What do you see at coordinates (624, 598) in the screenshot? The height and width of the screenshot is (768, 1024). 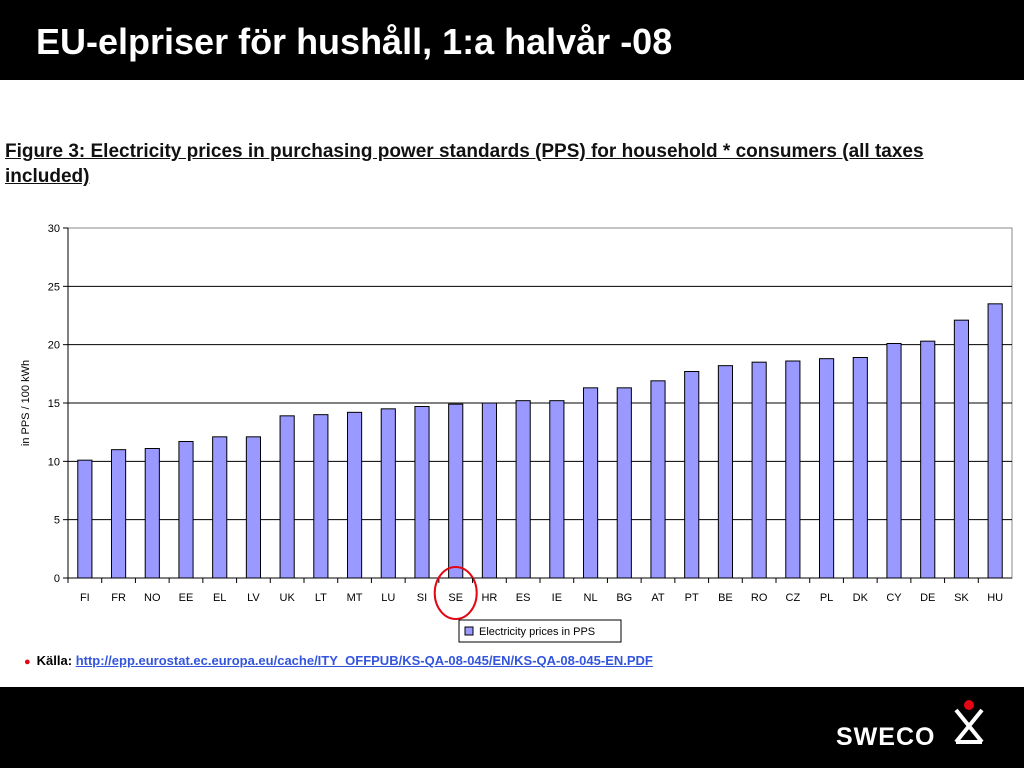 I see `x-tick-label: BG` at bounding box center [624, 598].